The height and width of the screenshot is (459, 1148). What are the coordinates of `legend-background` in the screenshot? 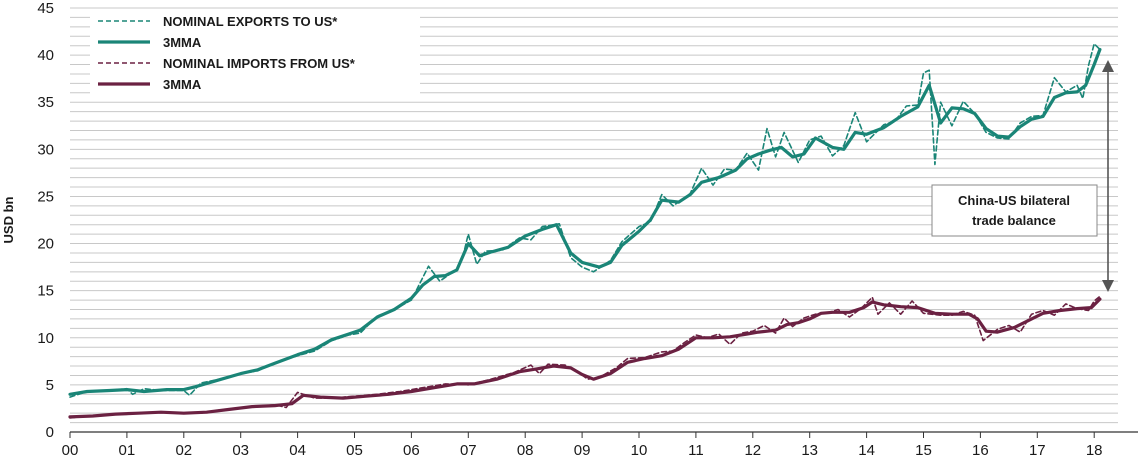 It's located at (255, 52).